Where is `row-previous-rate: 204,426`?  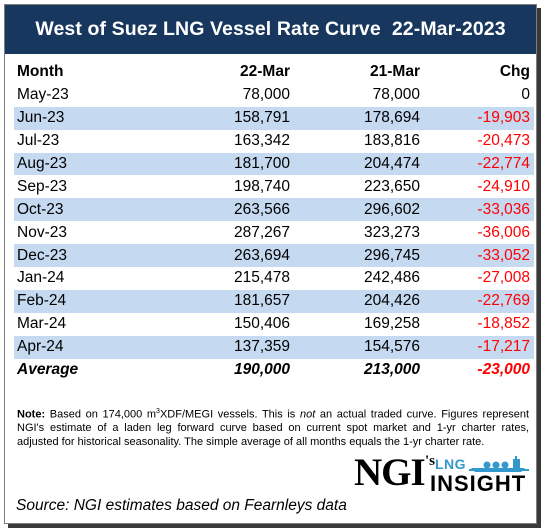
row-previous-rate: 204,426 is located at coordinates (391, 301).